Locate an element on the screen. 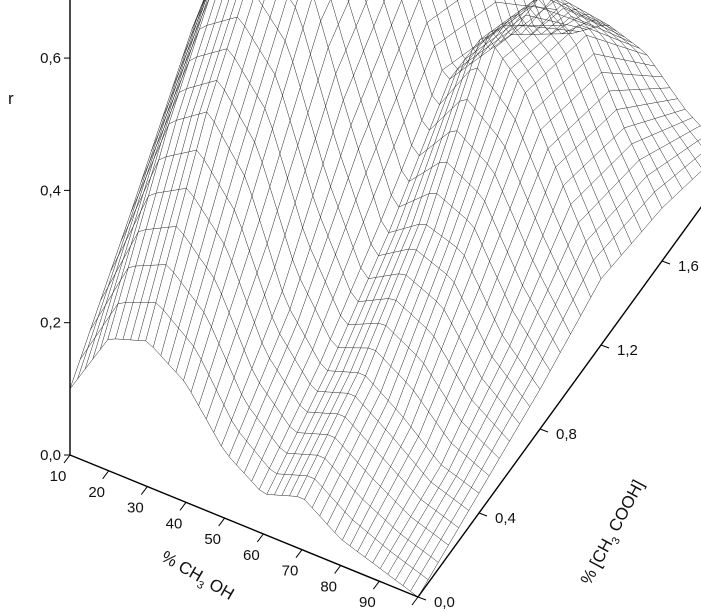 The height and width of the screenshot is (612, 701). x-tick-label: 70 is located at coordinates (290, 571).